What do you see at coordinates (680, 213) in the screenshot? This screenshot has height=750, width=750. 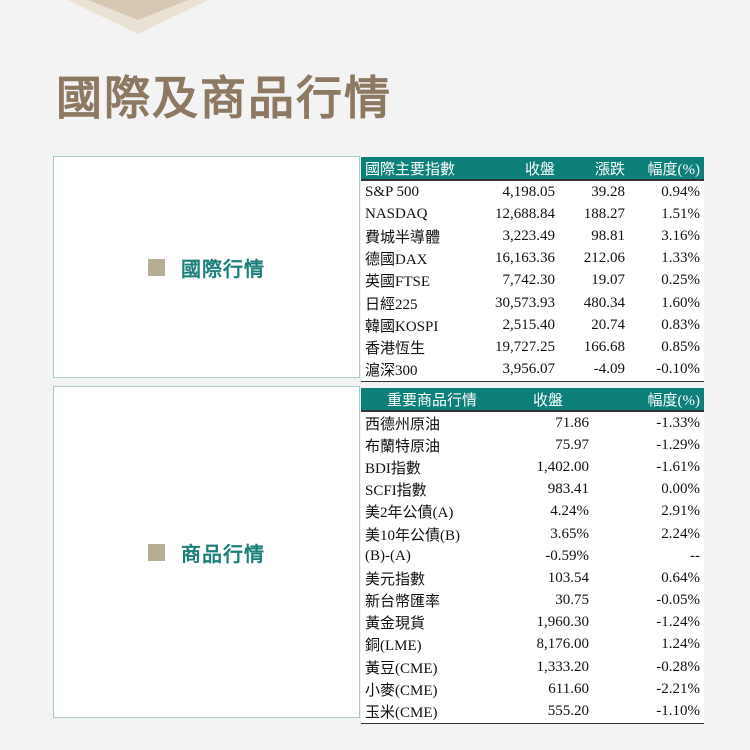 I see `value-cell: 1.51%` at bounding box center [680, 213].